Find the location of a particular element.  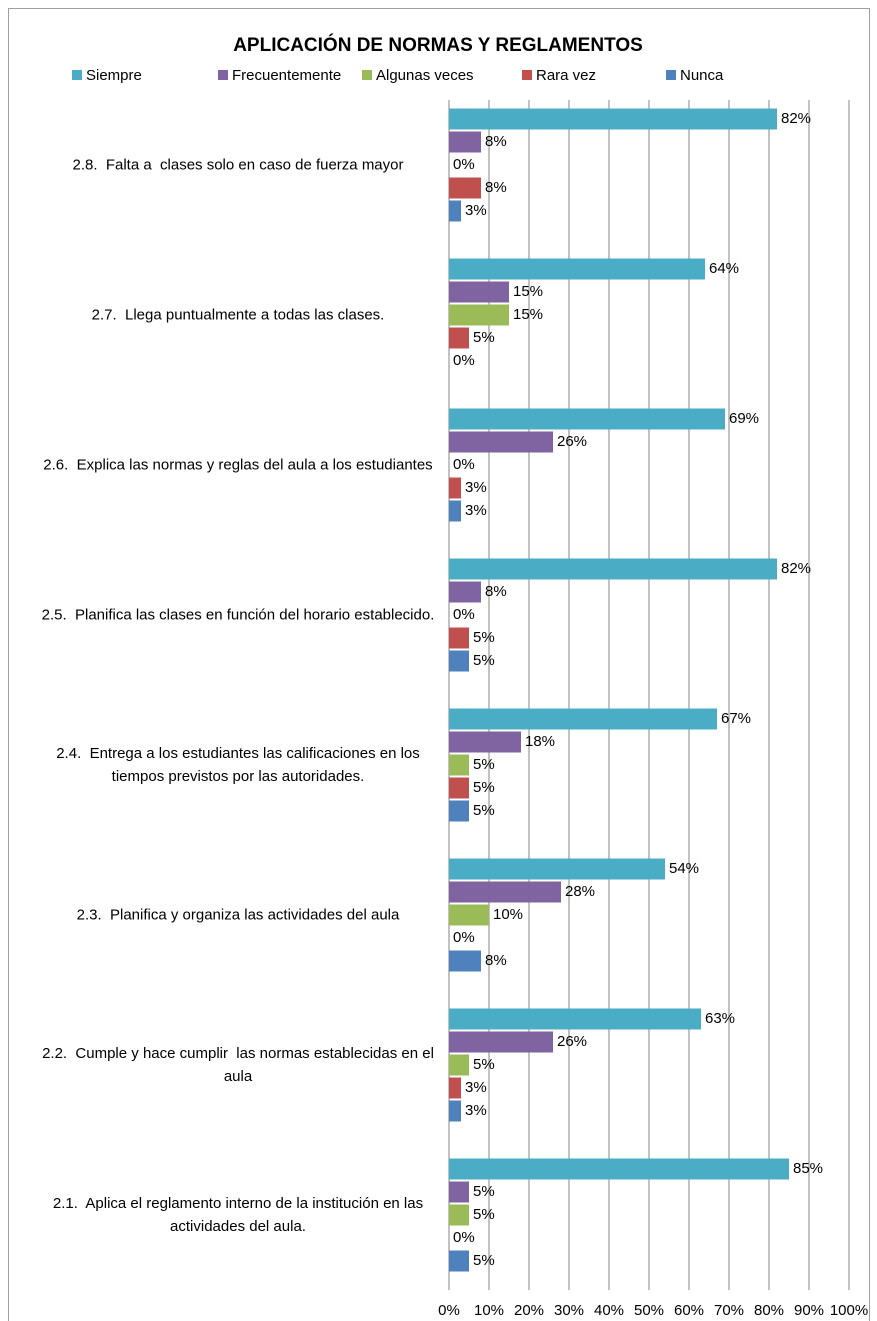

legend-label: Algunas veces is located at coordinates (425, 75).